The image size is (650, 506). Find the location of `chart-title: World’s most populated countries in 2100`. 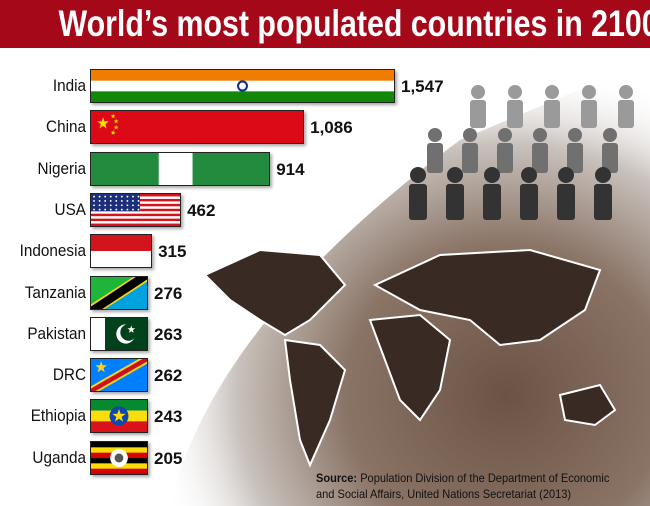

chart-title: World’s most populated countries in 2100 is located at coordinates (354, 23).